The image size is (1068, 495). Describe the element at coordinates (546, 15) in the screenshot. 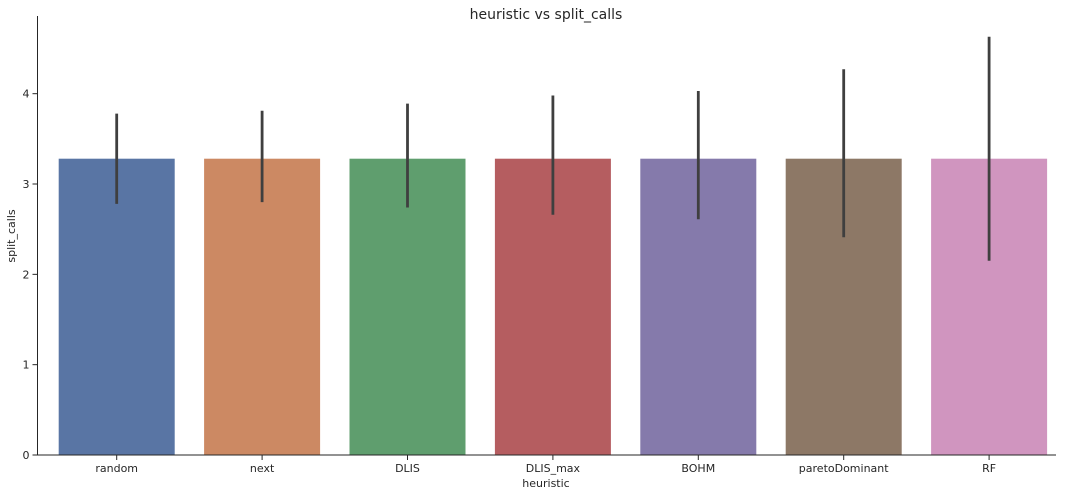

I see `chart-title: heuristic vs split_calls` at that location.